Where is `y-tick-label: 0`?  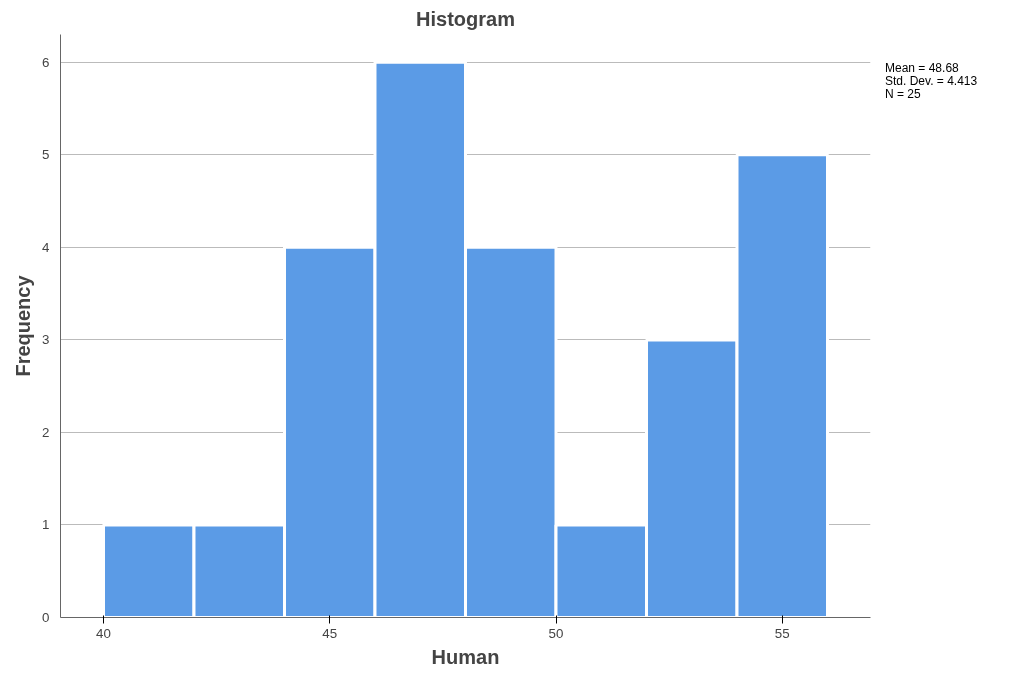 y-tick-label: 0 is located at coordinates (46, 617).